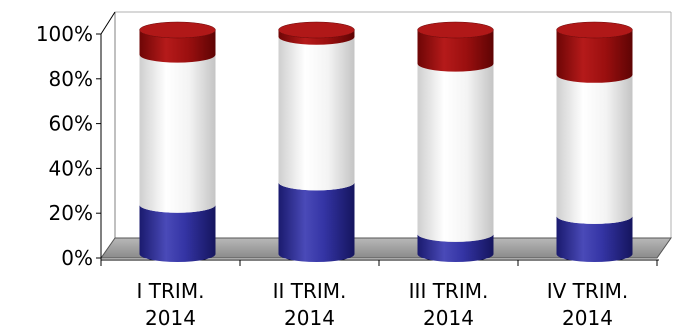  I want to click on y-axis-ticks: 0% 20% 40% 60% 80% 100%, so click(68, 146).